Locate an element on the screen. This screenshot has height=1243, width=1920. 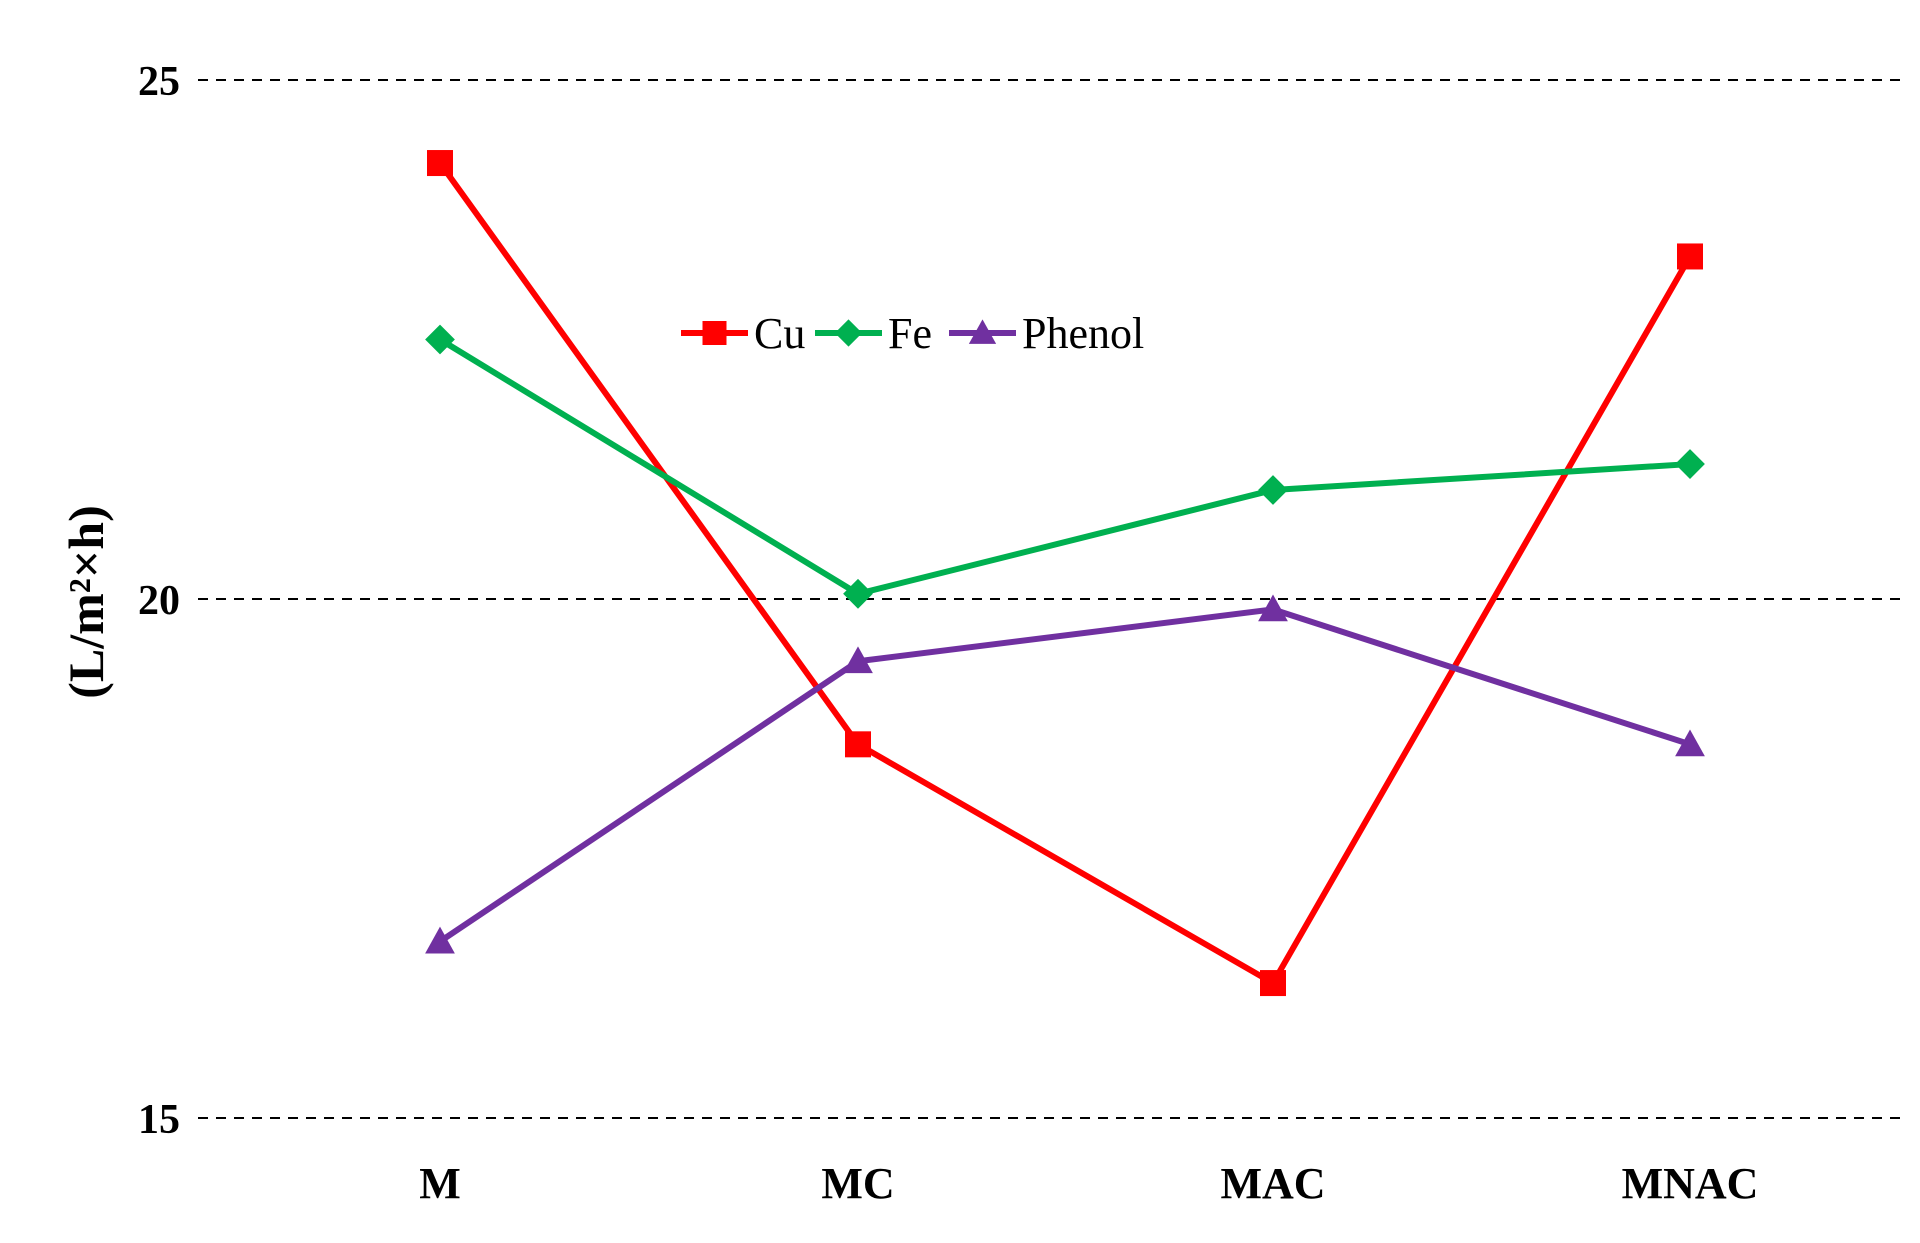
y-tick-label: 15 is located at coordinates (159, 1120).